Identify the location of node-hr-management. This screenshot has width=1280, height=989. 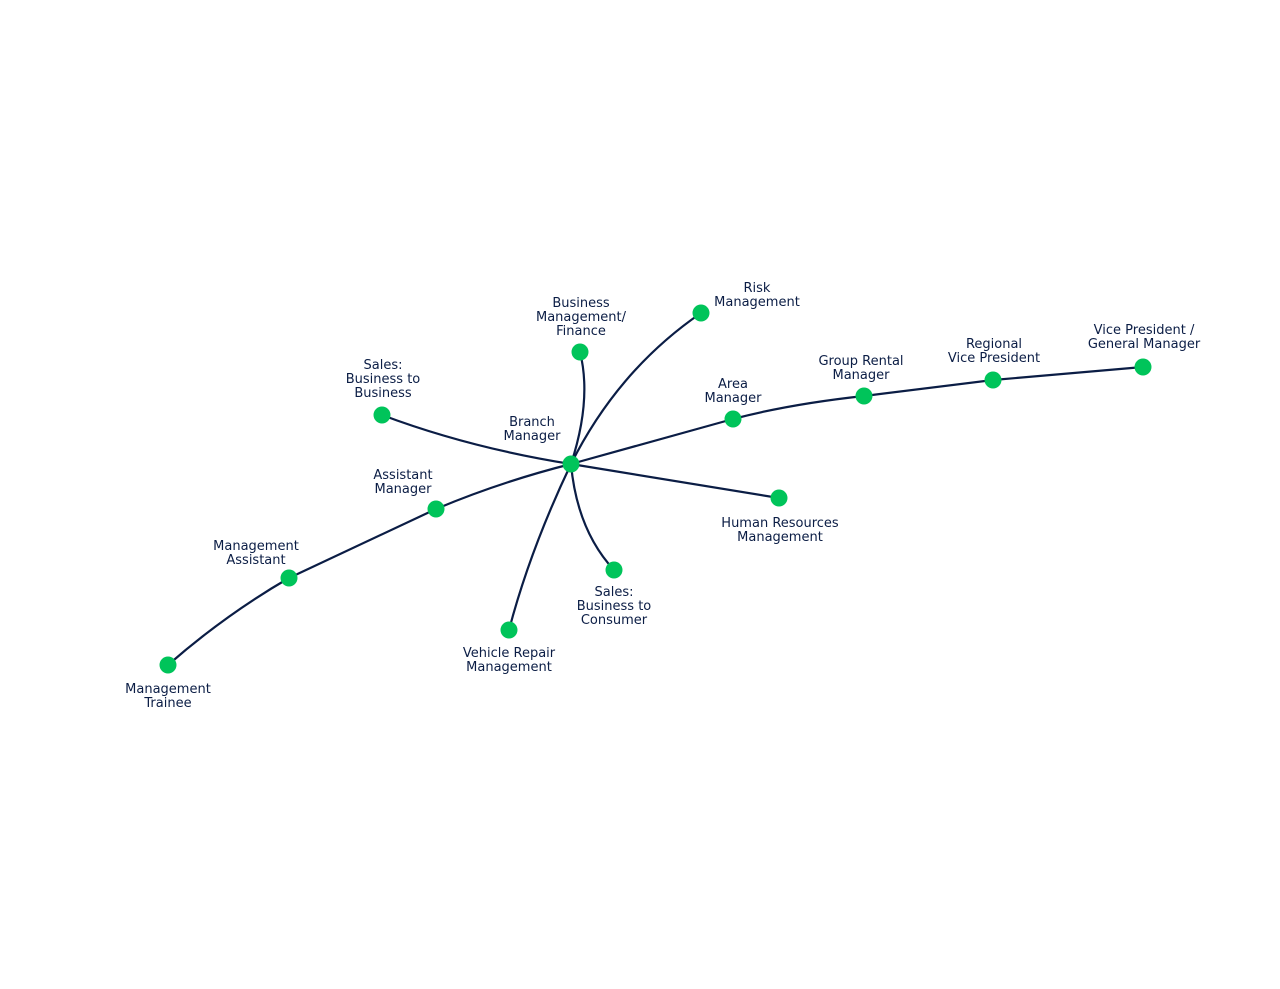
(779, 498).